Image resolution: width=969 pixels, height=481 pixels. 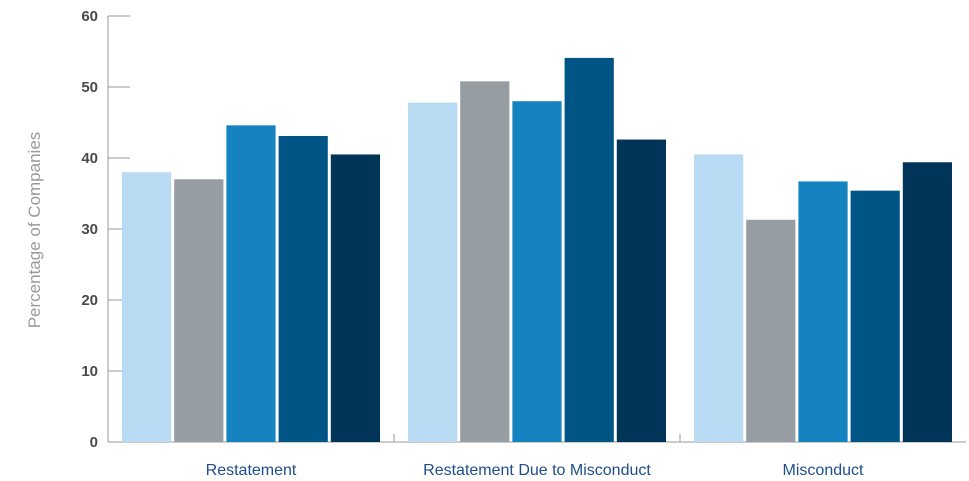 I want to click on y-tick-label: 30, so click(x=89, y=229).